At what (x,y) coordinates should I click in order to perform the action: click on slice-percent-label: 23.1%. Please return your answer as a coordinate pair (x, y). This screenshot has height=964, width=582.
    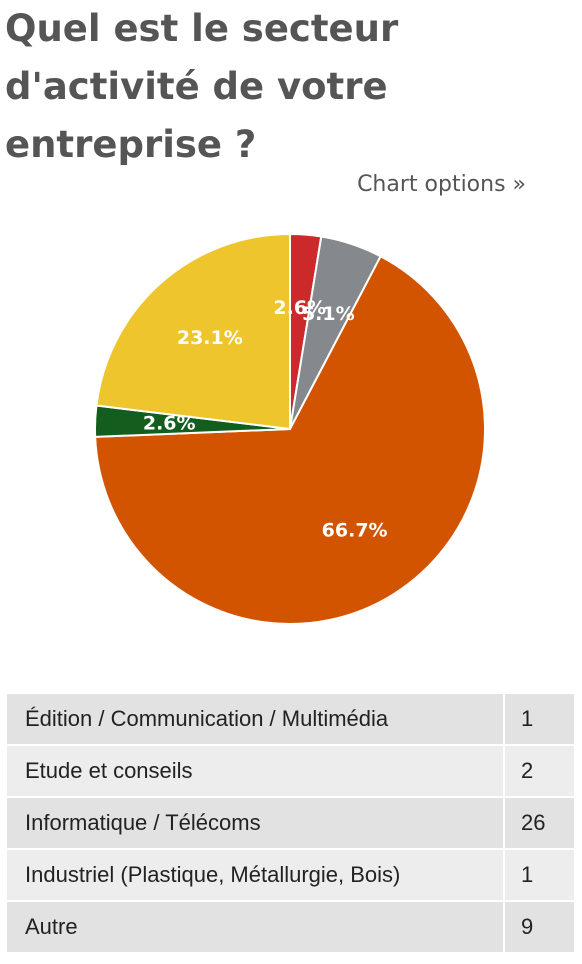
    Looking at the image, I should click on (210, 338).